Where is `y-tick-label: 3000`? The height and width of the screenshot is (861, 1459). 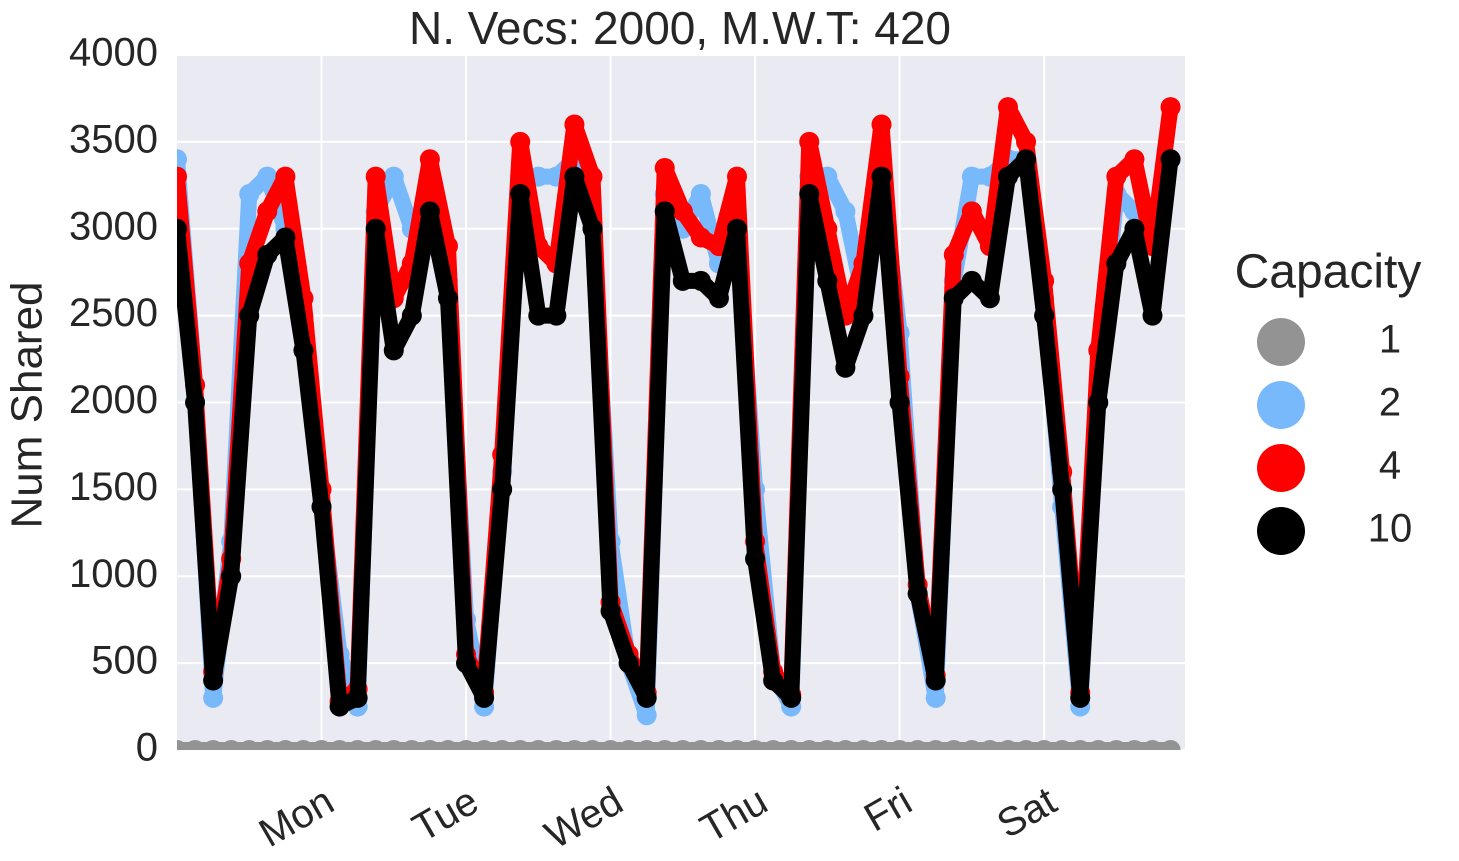 y-tick-label: 3000 is located at coordinates (113, 226).